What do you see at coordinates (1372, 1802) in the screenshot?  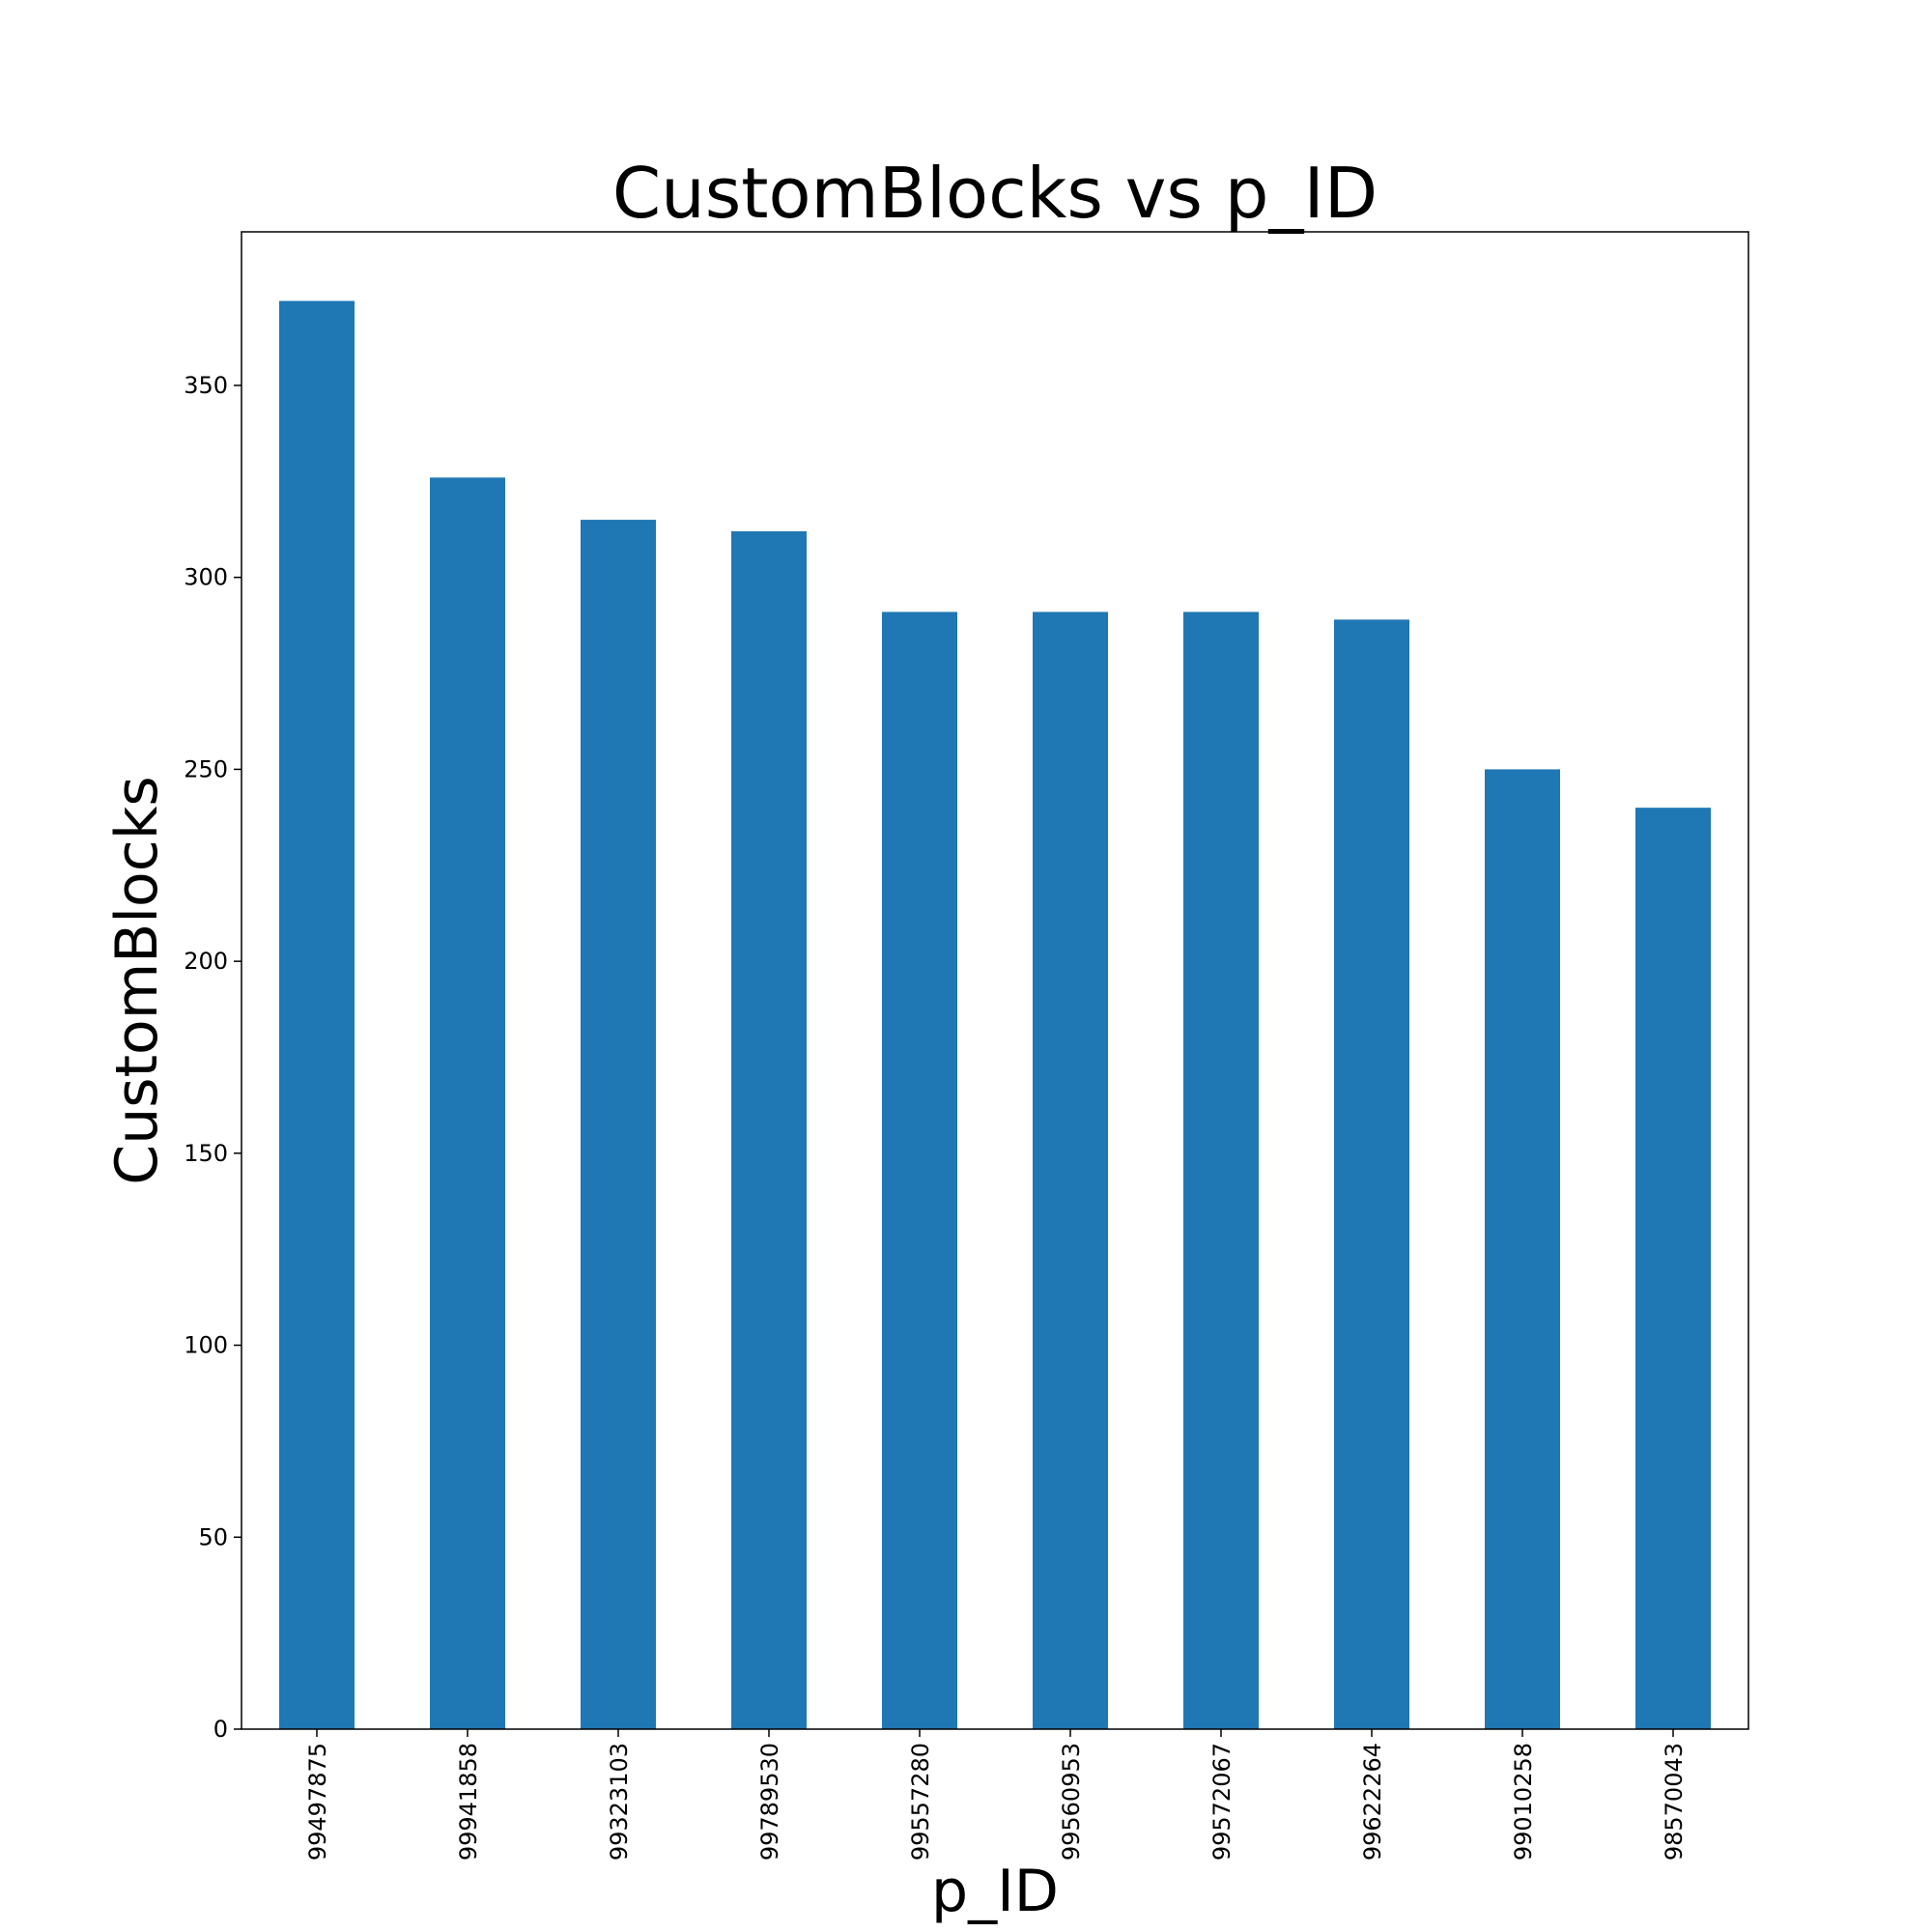 I see `x-tick-label: 99622264` at bounding box center [1372, 1802].